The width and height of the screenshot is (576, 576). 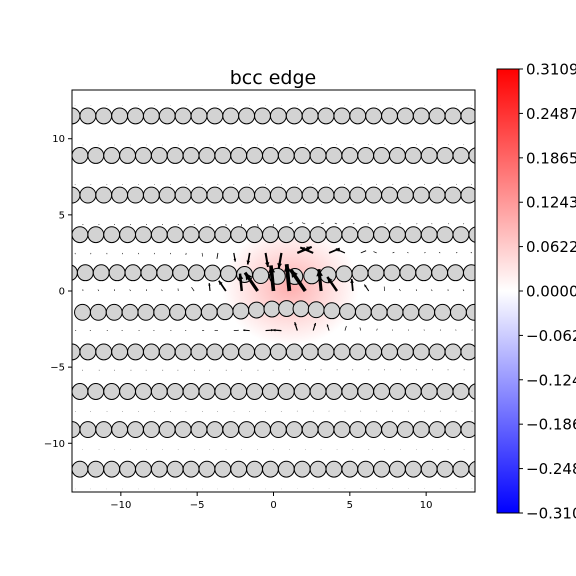 I want to click on colorbar-tick-label: −0.248, so click(x=551, y=469).